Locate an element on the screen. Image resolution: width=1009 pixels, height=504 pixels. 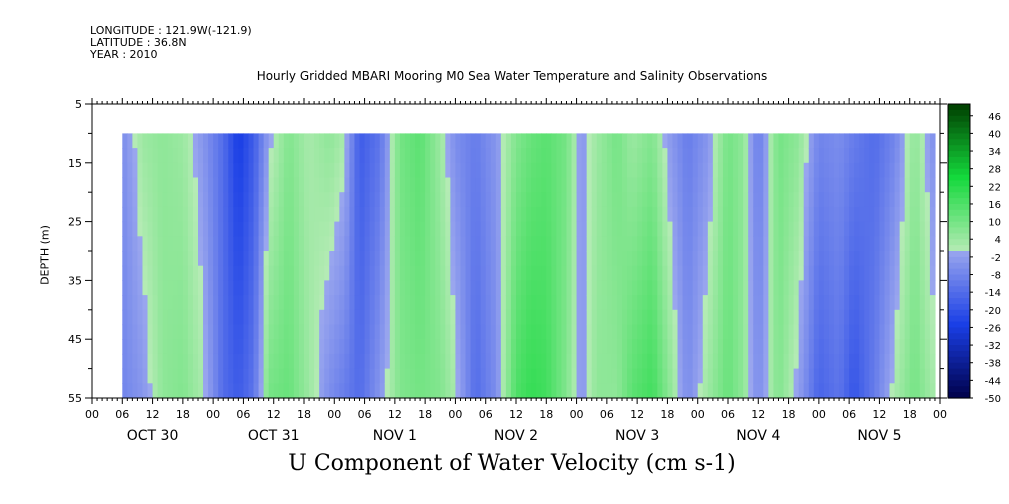
colorbar-swatch is located at coordinates (959, 260).